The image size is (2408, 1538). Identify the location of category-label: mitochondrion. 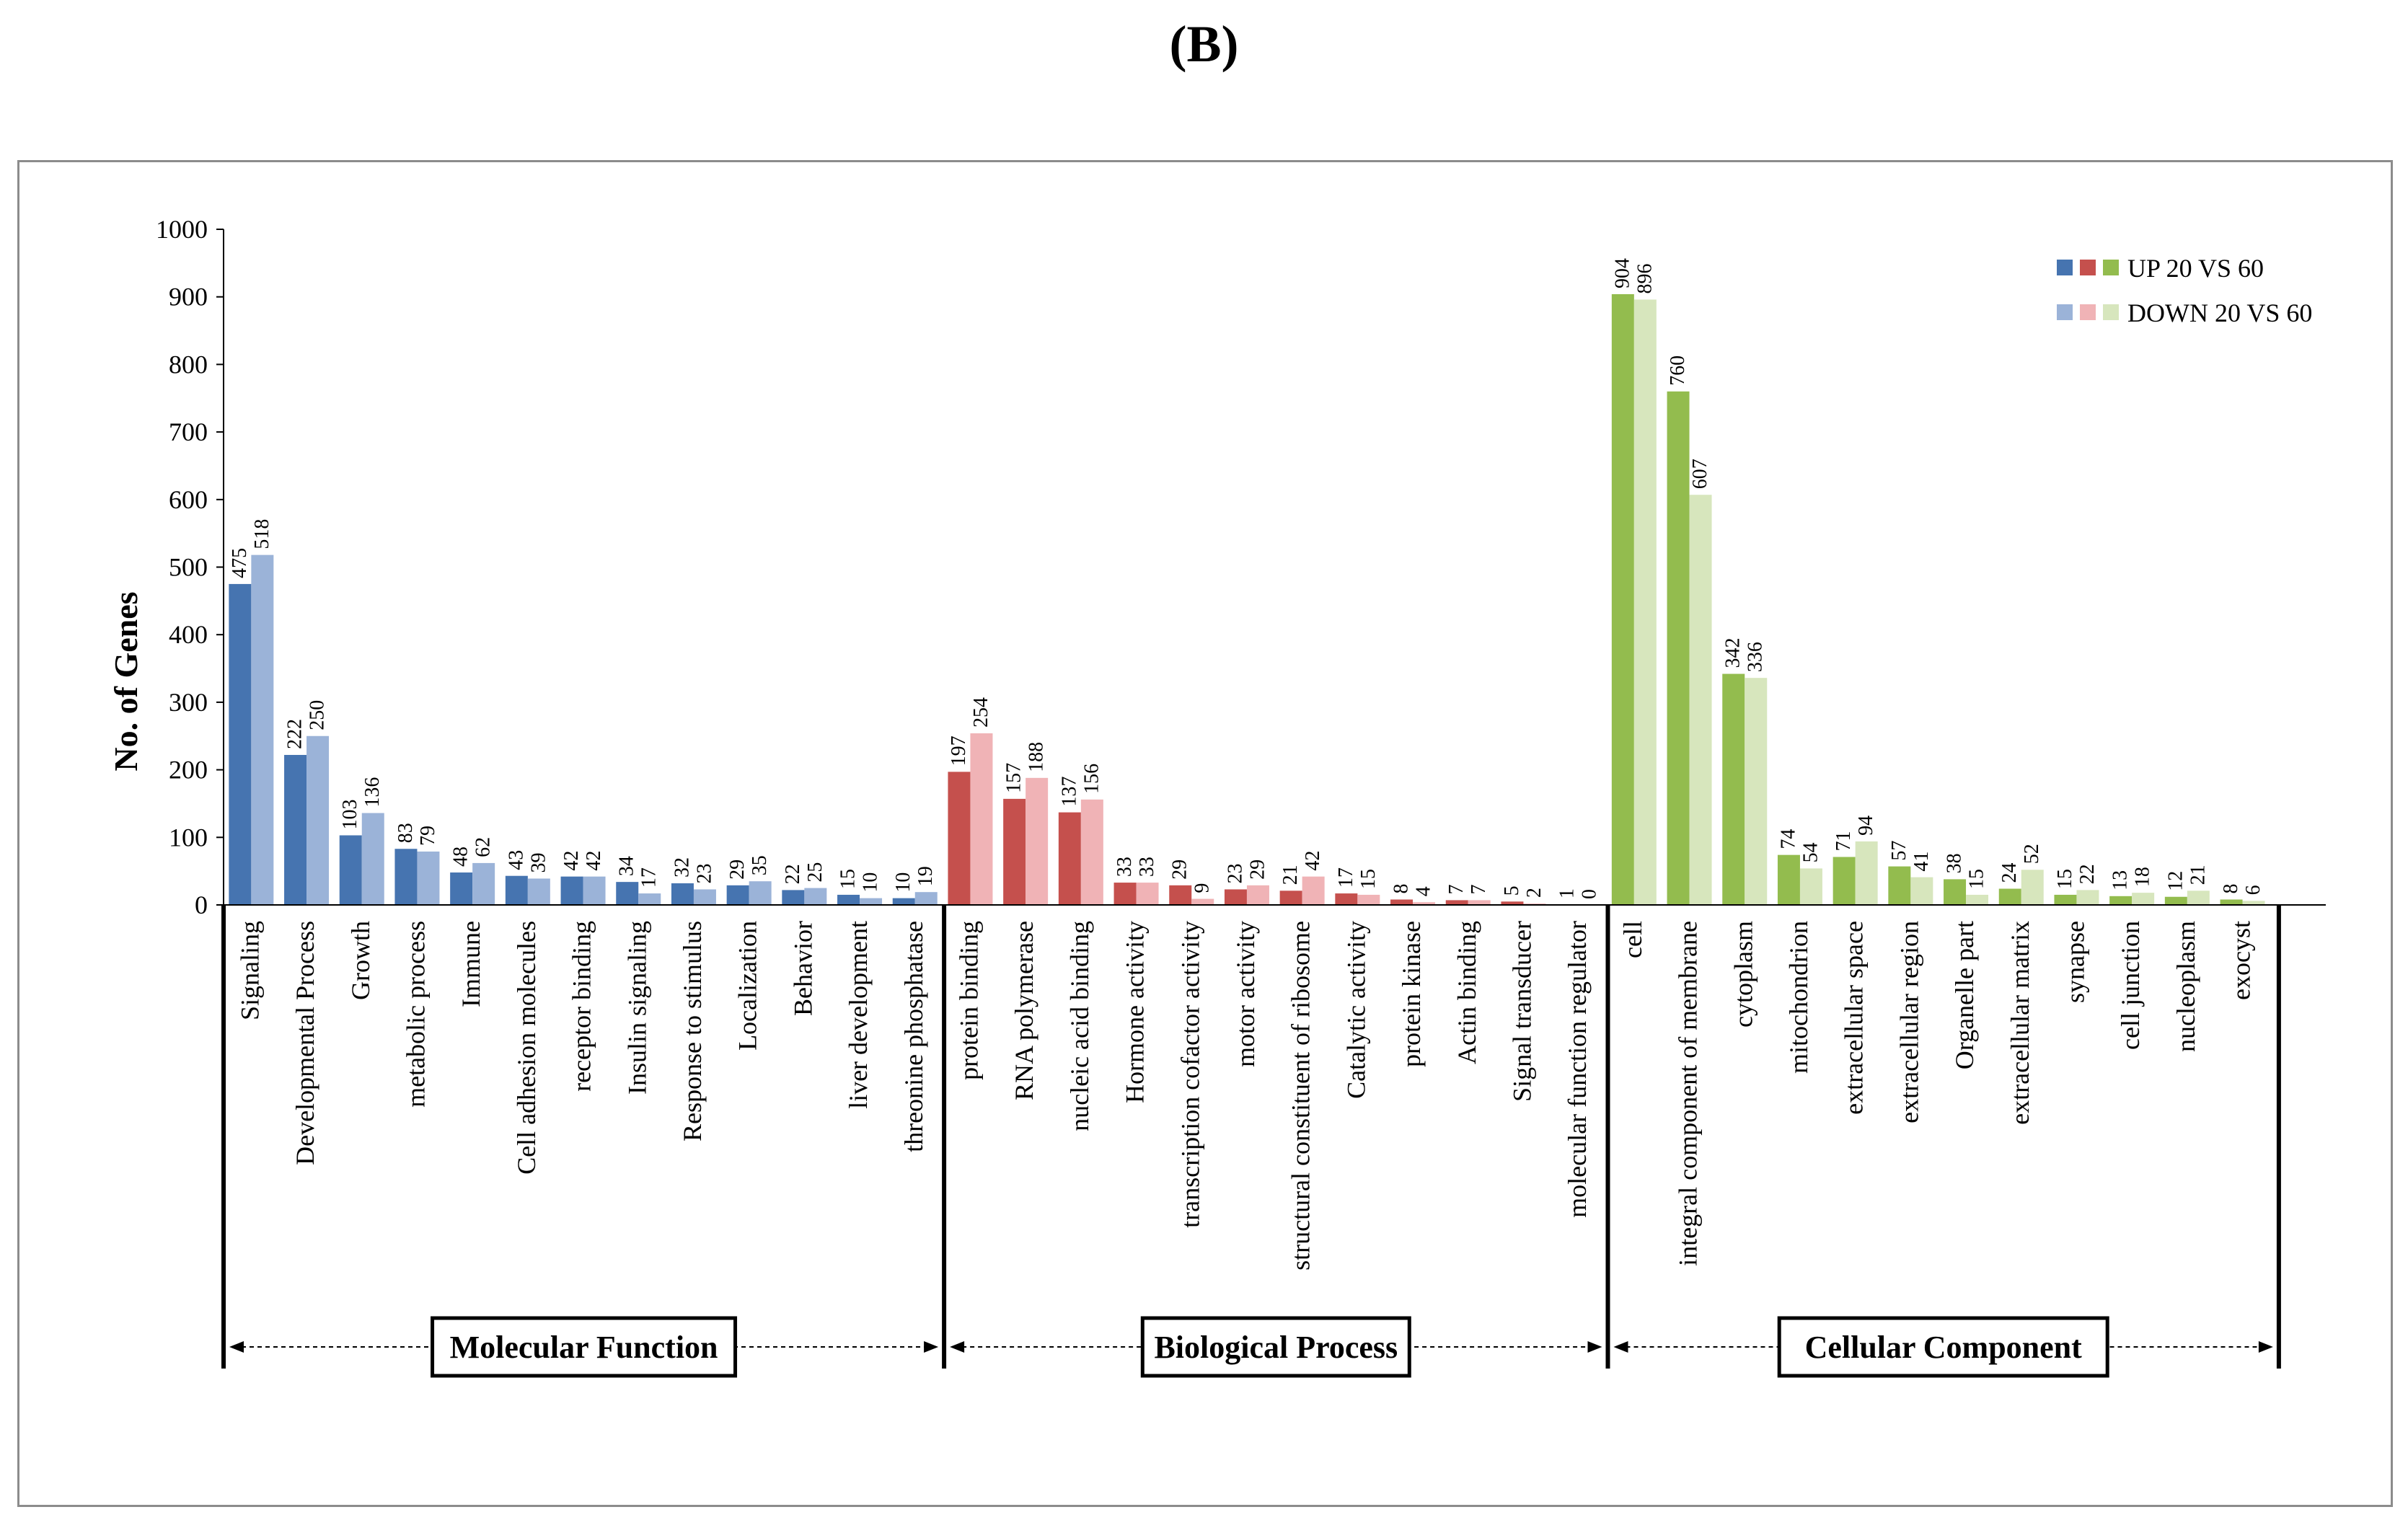
(1799, 998).